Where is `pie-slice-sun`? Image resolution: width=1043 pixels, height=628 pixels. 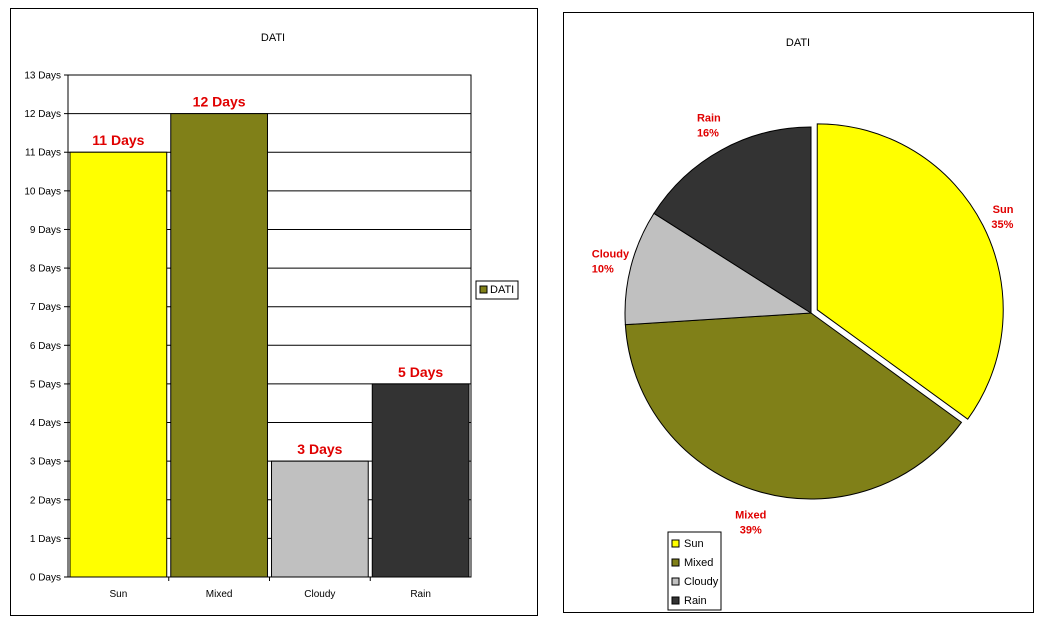
pie-slice-sun is located at coordinates (910, 271).